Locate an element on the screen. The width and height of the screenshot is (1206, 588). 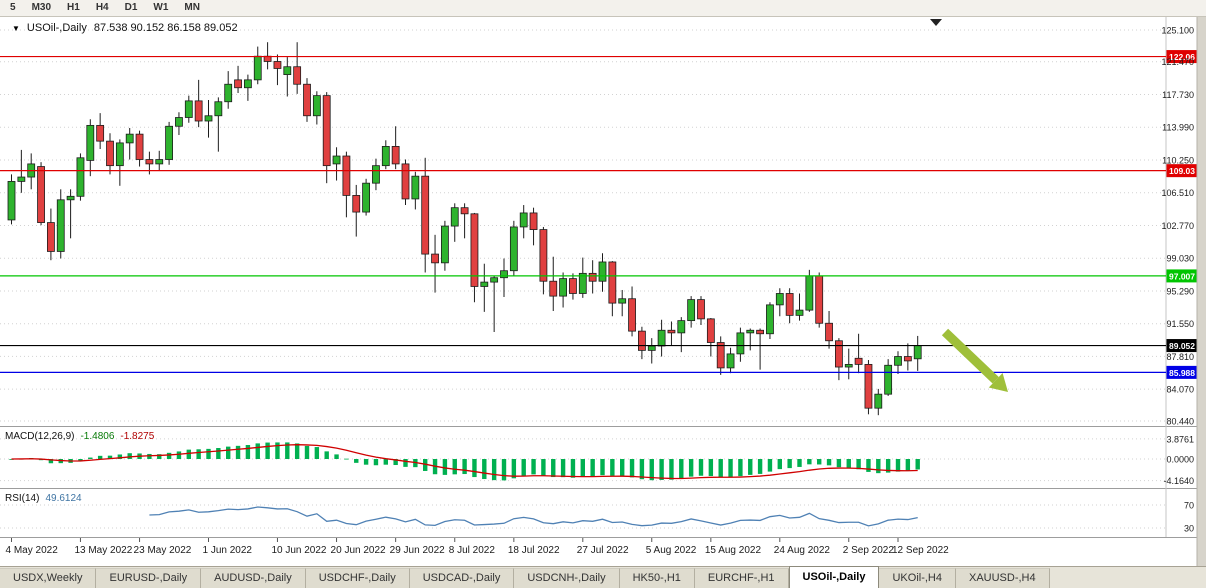
macd-scale-label: -4.1640 is located at coordinates (1178, 481).